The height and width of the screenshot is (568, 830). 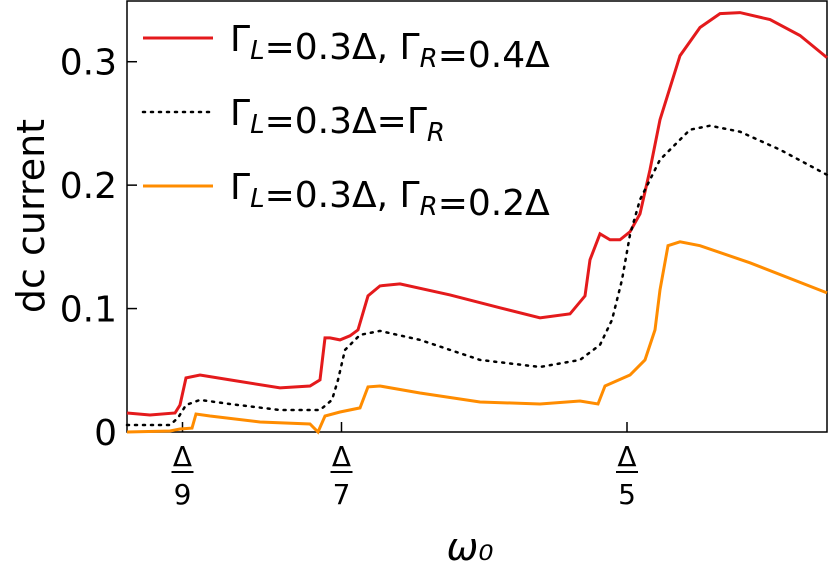 What do you see at coordinates (88, 310) in the screenshot?
I see `y-tick-label: 0.1` at bounding box center [88, 310].